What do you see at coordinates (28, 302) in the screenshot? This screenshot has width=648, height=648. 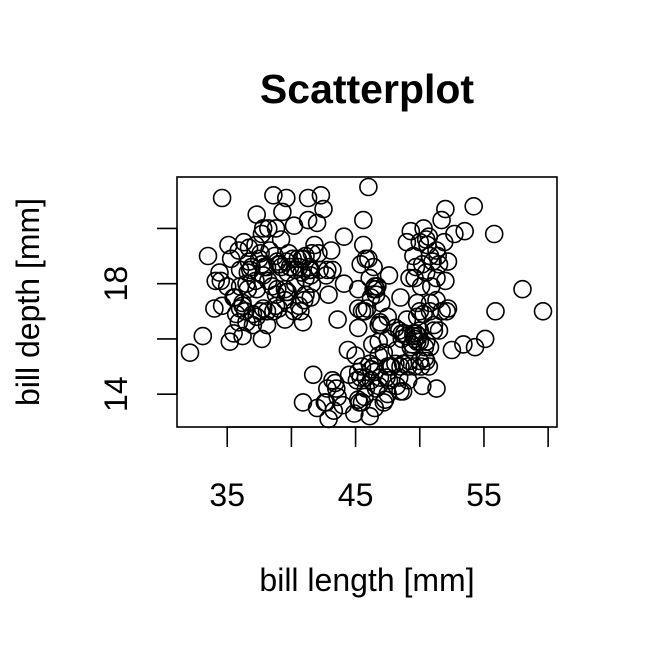 I see `y-axis-label: bill depth [mm]` at bounding box center [28, 302].